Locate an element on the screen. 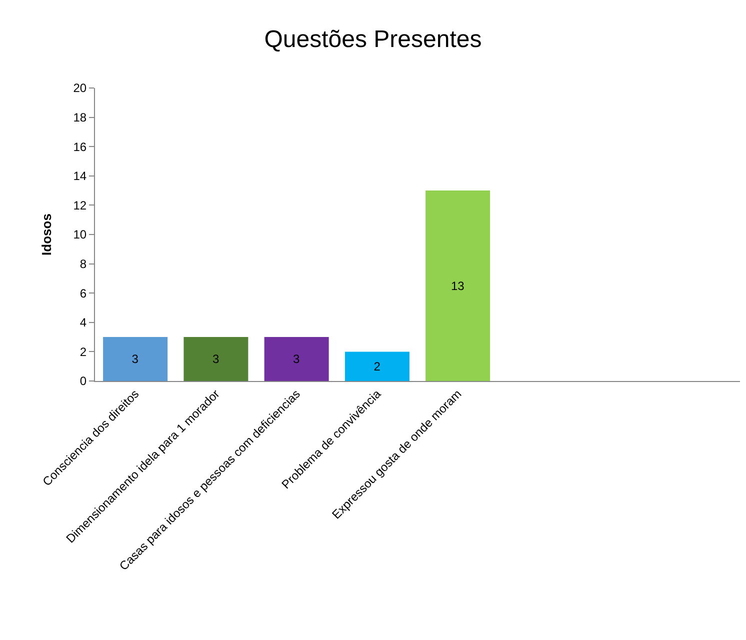 The width and height of the screenshot is (746, 640). y-tick-label: 0 is located at coordinates (83, 381).